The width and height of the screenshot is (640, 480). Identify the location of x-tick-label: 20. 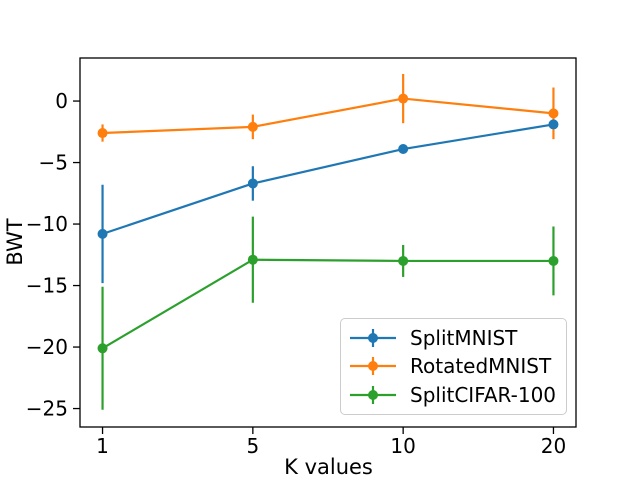
(553, 446).